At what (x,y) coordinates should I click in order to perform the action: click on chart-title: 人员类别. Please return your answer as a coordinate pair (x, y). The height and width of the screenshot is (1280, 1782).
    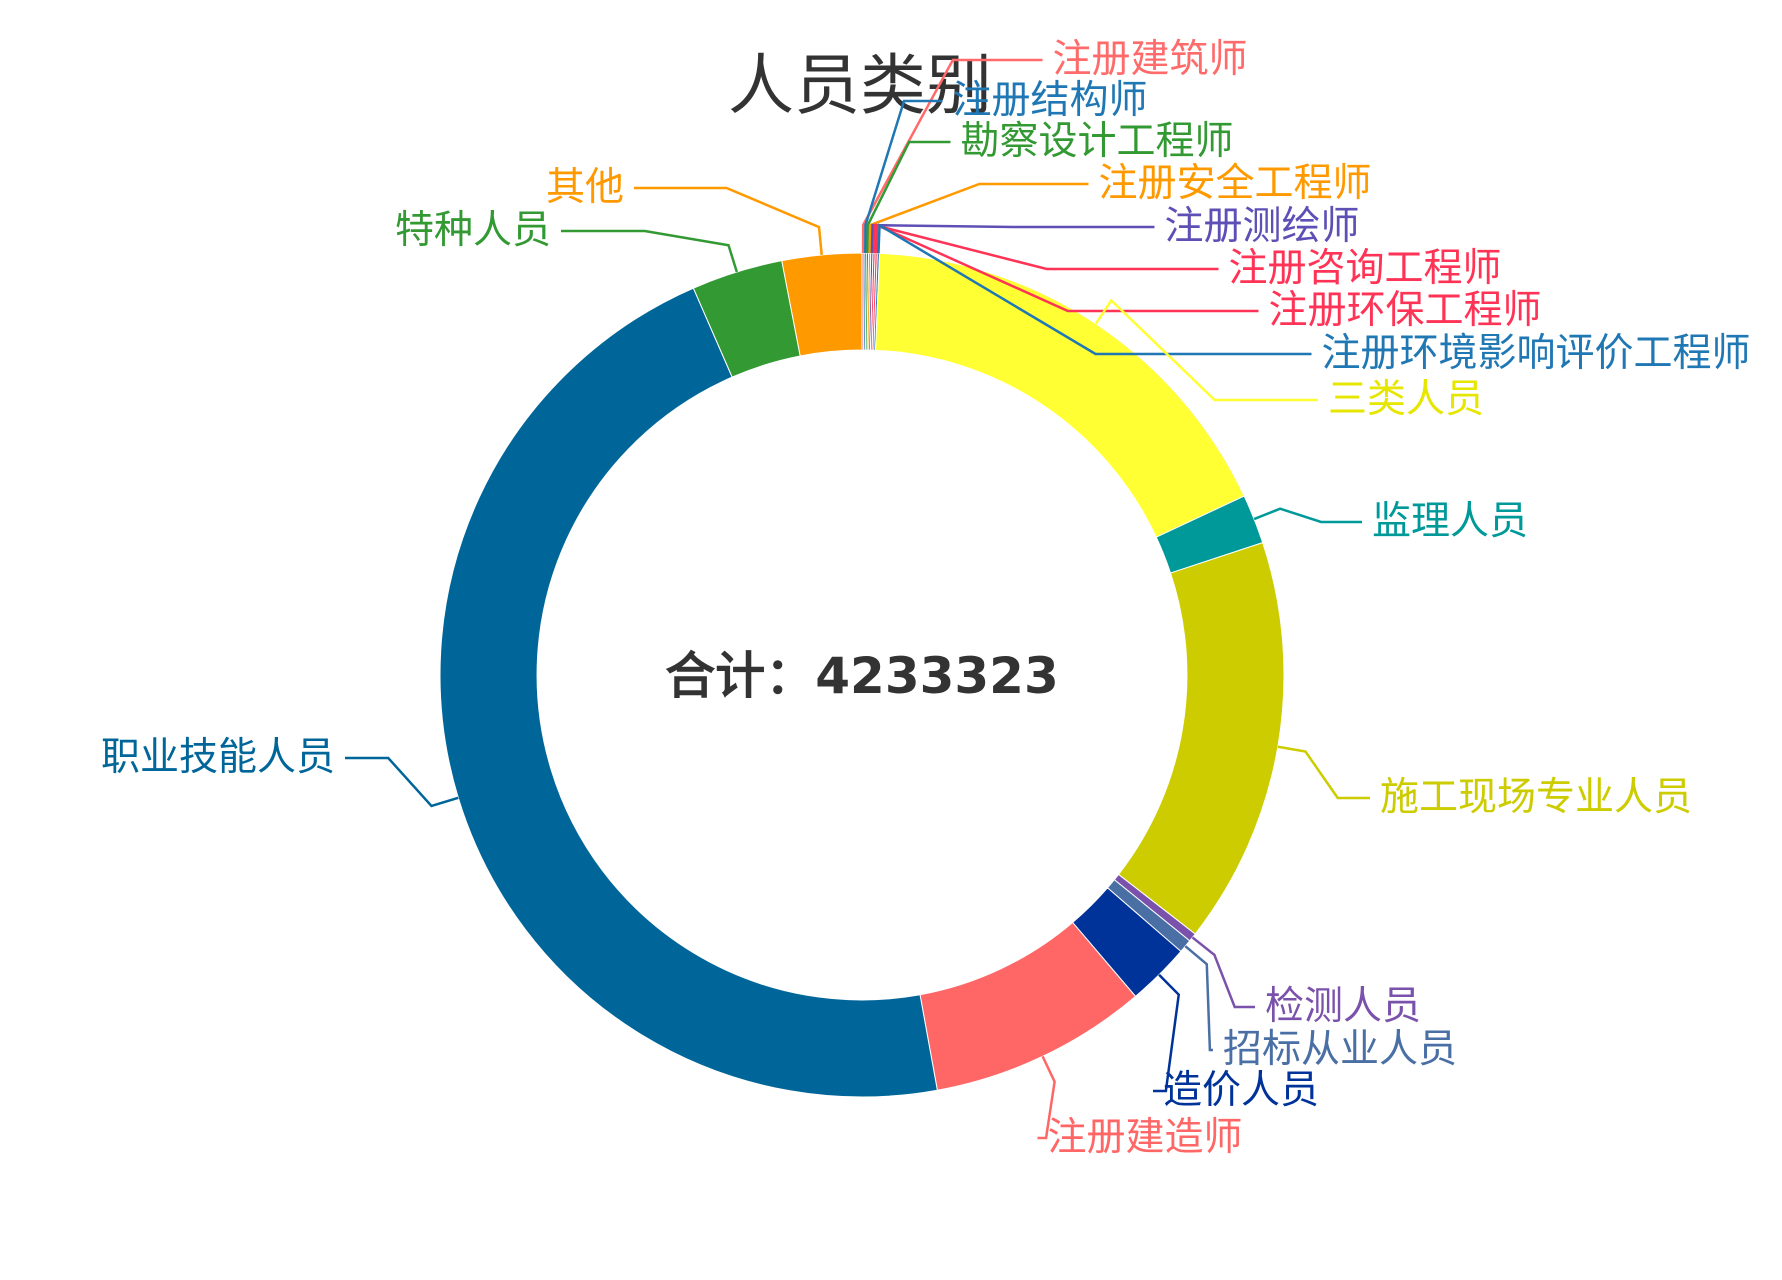
    Looking at the image, I should click on (860, 85).